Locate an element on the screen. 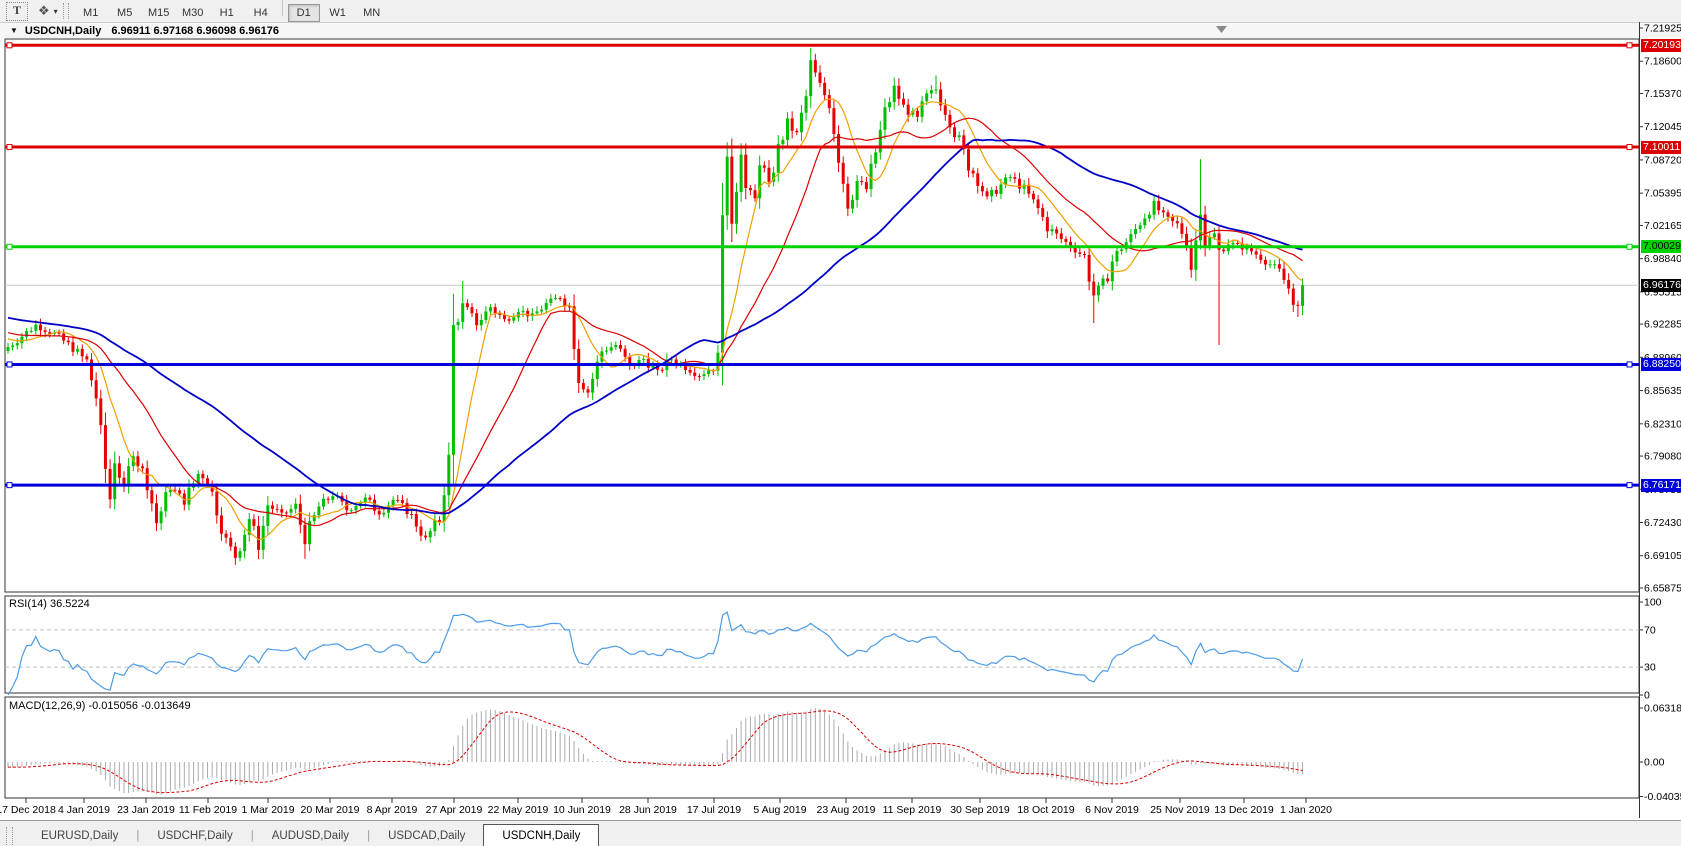 This screenshot has height=846, width=1681. svg-text: 30 is located at coordinates (1650, 668).